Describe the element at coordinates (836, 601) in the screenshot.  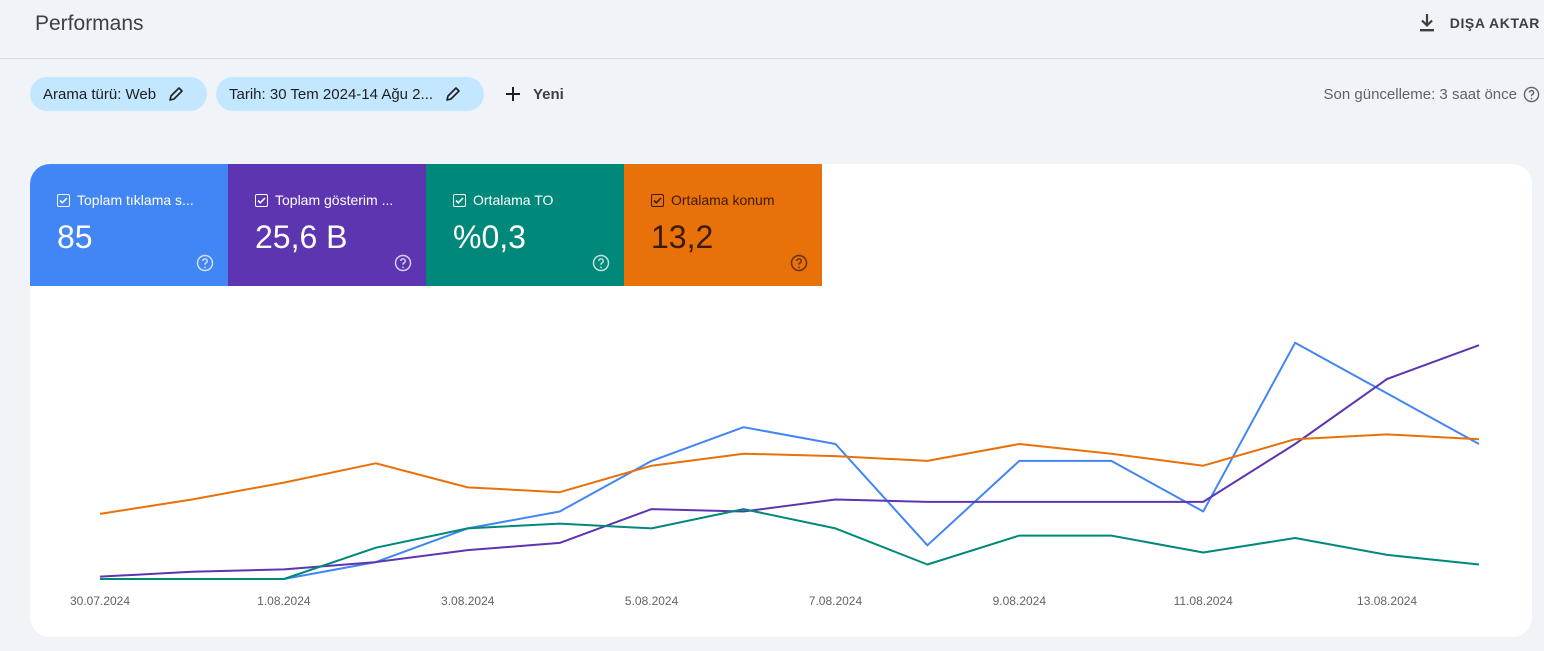
I see `x-tick-label: 7.08.2024` at that location.